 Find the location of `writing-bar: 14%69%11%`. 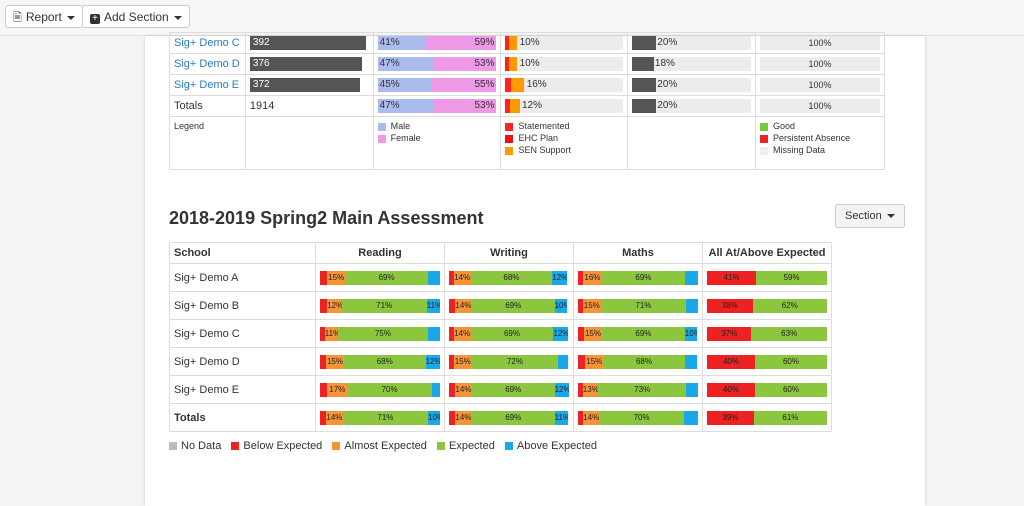

writing-bar: 14%69%11% is located at coordinates (509, 417).